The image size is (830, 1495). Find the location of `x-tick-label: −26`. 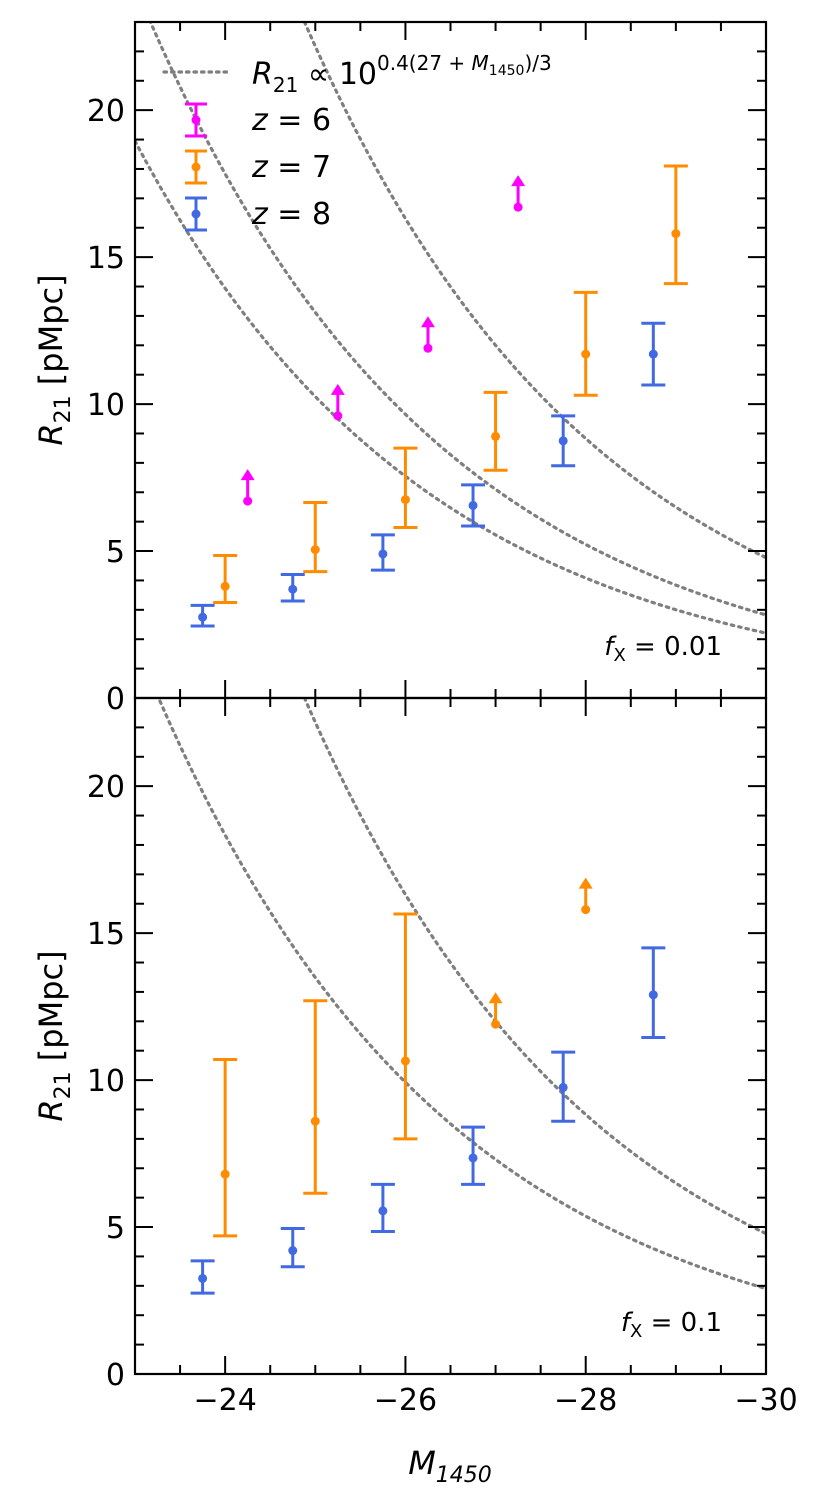

x-tick-label: −26 is located at coordinates (405, 1400).